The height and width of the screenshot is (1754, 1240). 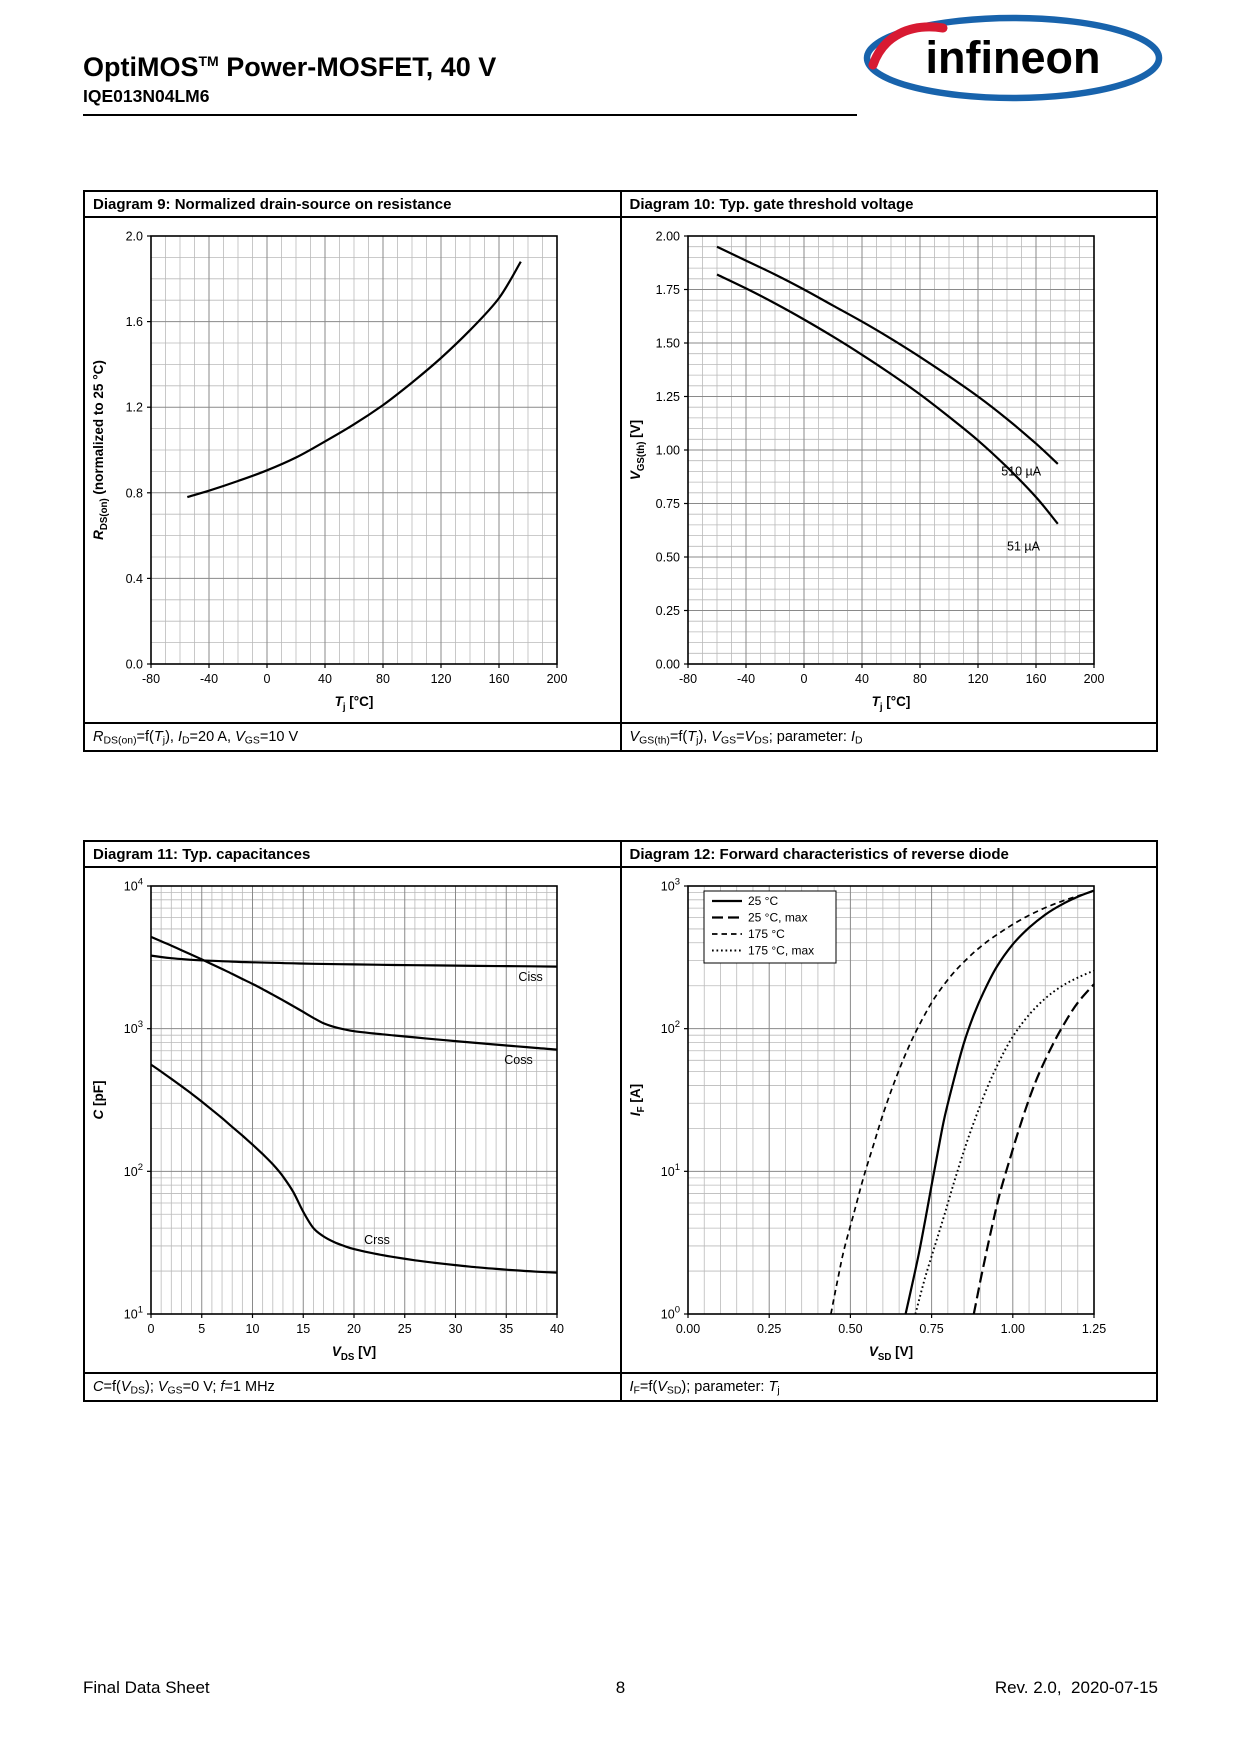 I want to click on axis-ticks: -80 -40 0 40 80 120 160 200 0.0 0.4 0.8 1.2 1.6 2.0, so click(x=347, y=458).